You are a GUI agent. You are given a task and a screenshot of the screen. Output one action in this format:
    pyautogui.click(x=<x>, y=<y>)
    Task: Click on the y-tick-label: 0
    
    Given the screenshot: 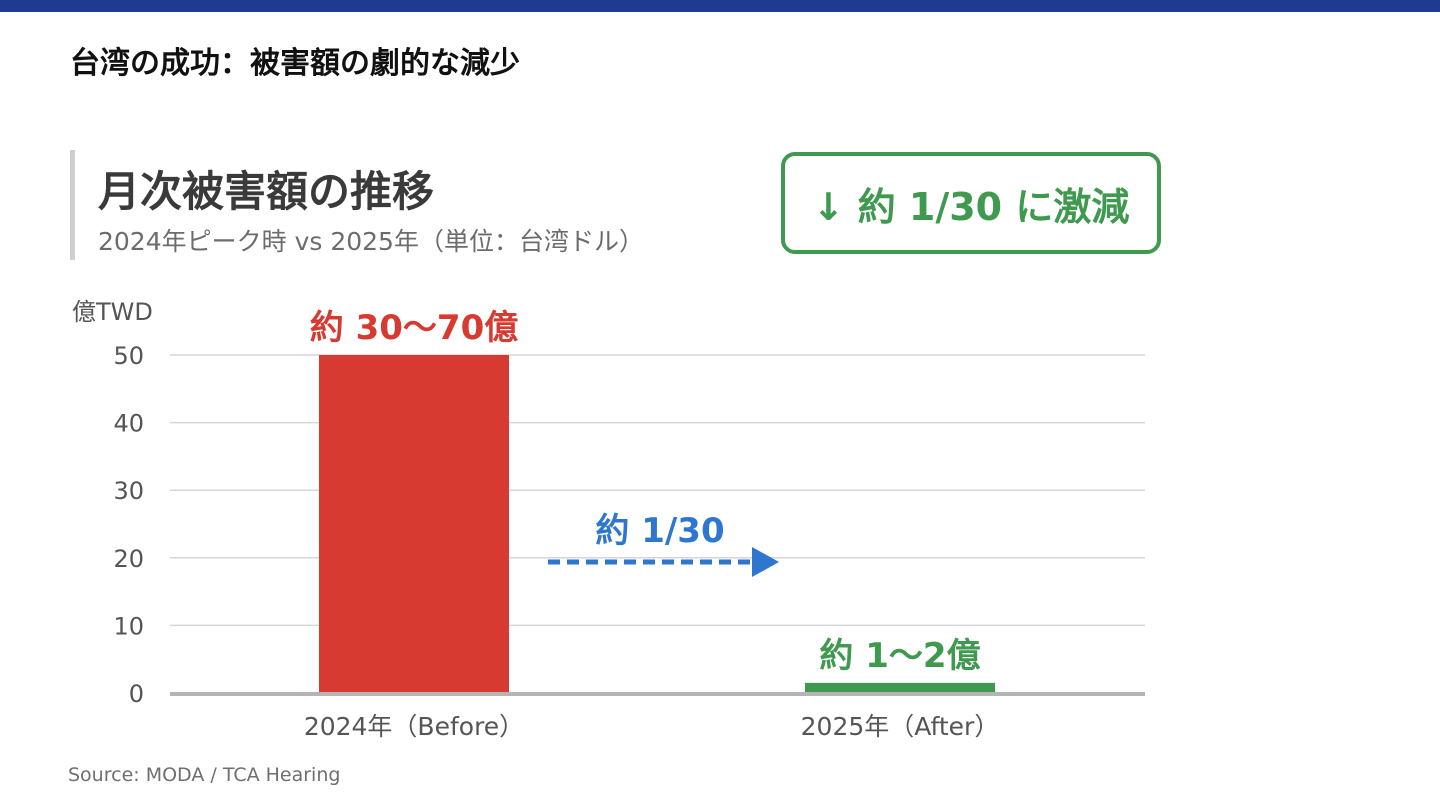 What is the action you would take?
    pyautogui.click(x=136, y=694)
    